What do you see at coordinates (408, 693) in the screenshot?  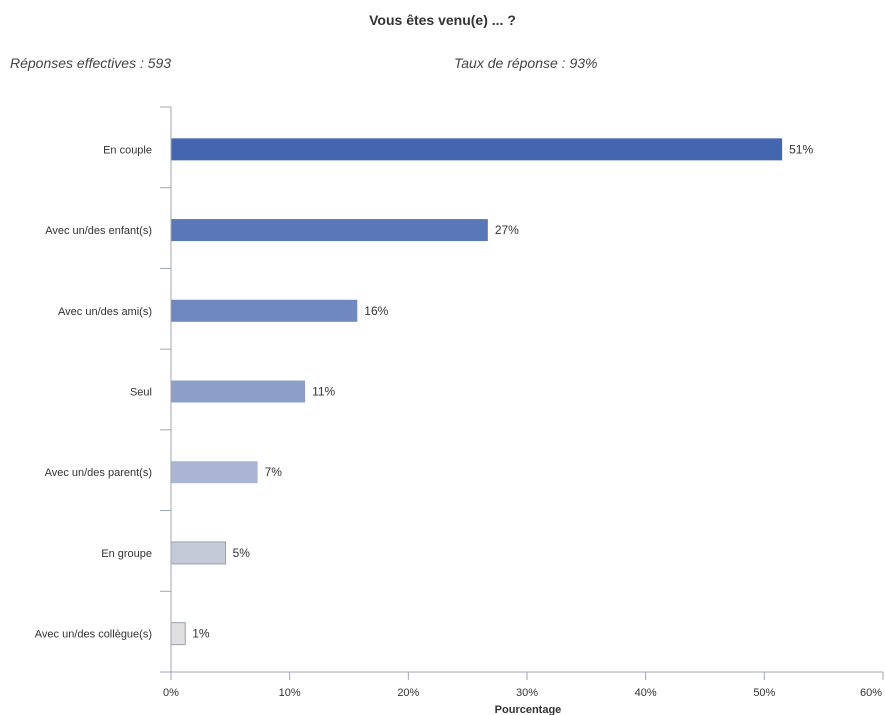 I see `x-tick-label: 20%` at bounding box center [408, 693].